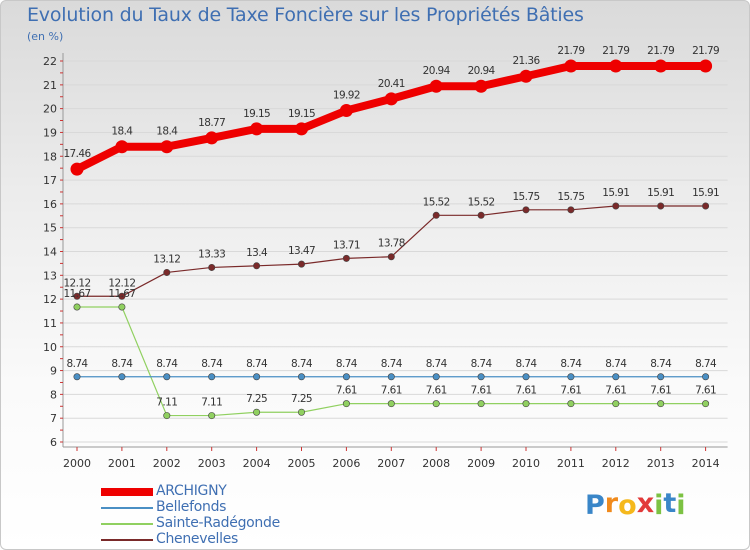 This screenshot has height=550, width=750. I want to click on x-tick-label: 2006, so click(346, 463).